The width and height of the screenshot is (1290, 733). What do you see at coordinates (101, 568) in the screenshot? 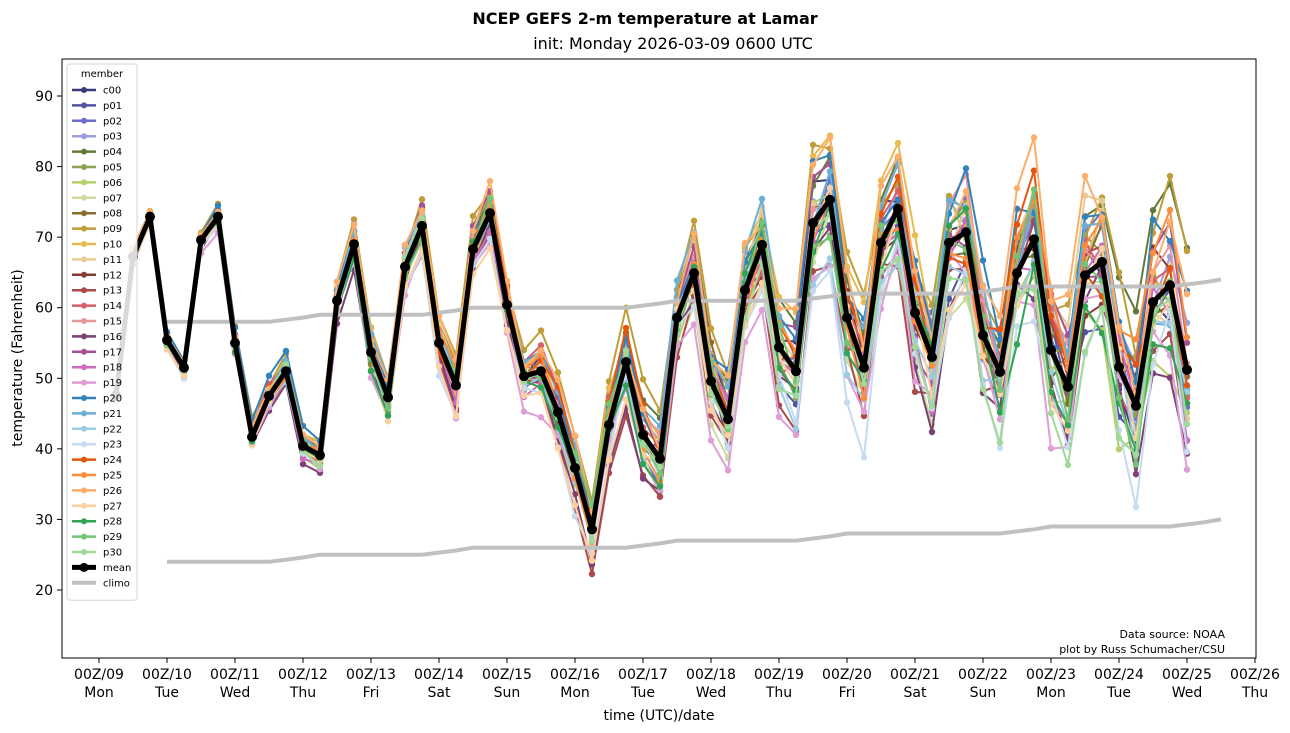
I see `legend-item-mean: mean` at bounding box center [101, 568].